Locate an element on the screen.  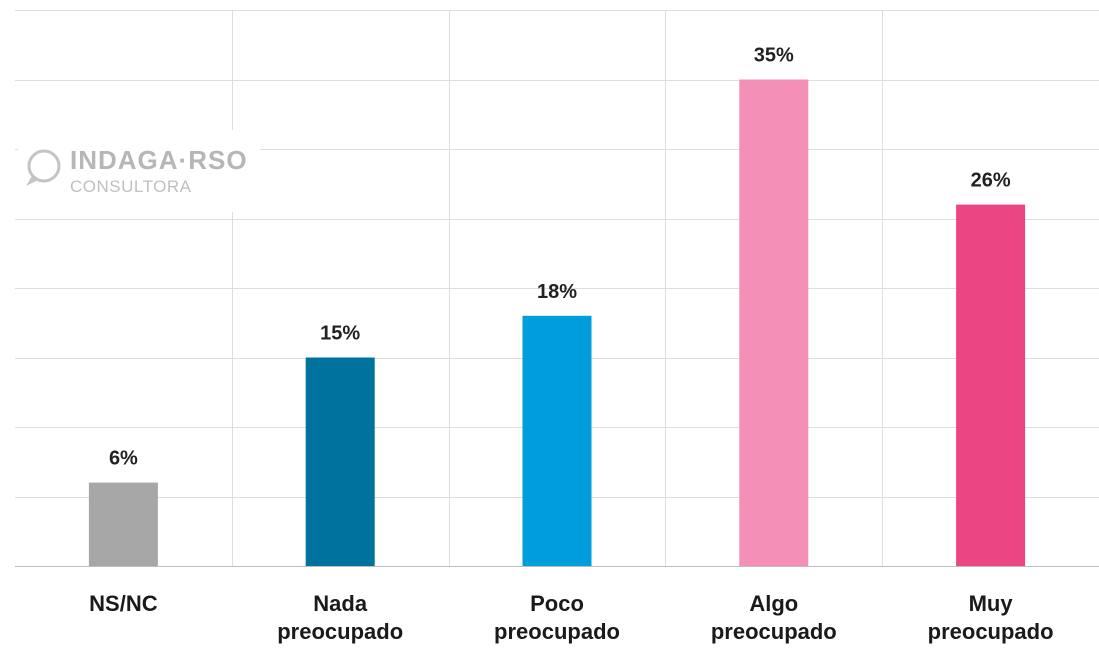
category-label-line: NS/NC is located at coordinates (123, 603).